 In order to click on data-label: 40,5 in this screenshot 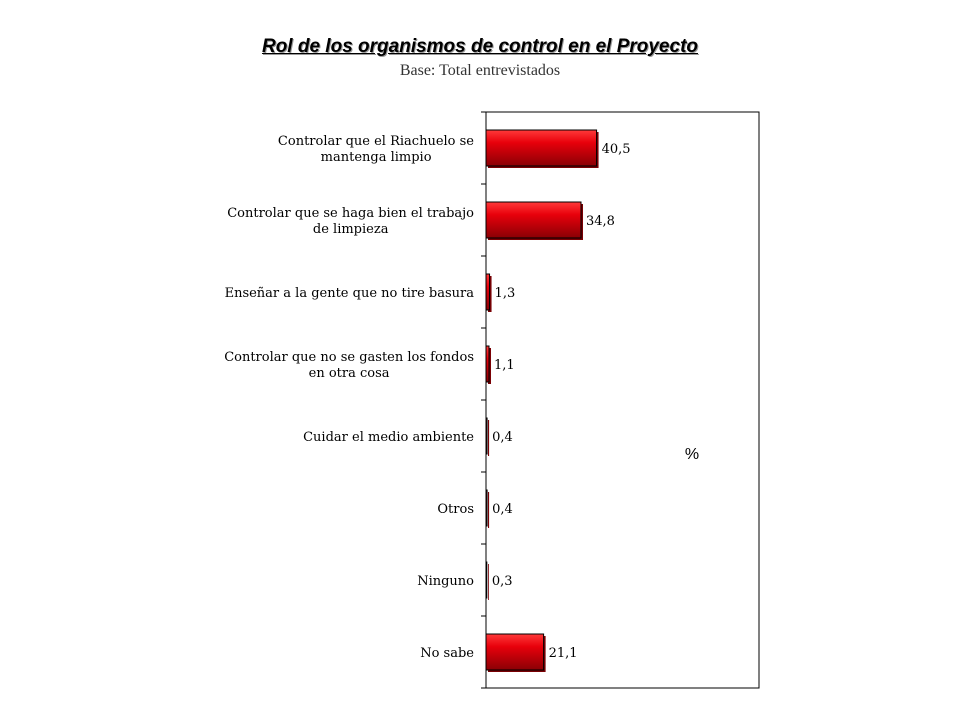, I will do `click(616, 149)`.